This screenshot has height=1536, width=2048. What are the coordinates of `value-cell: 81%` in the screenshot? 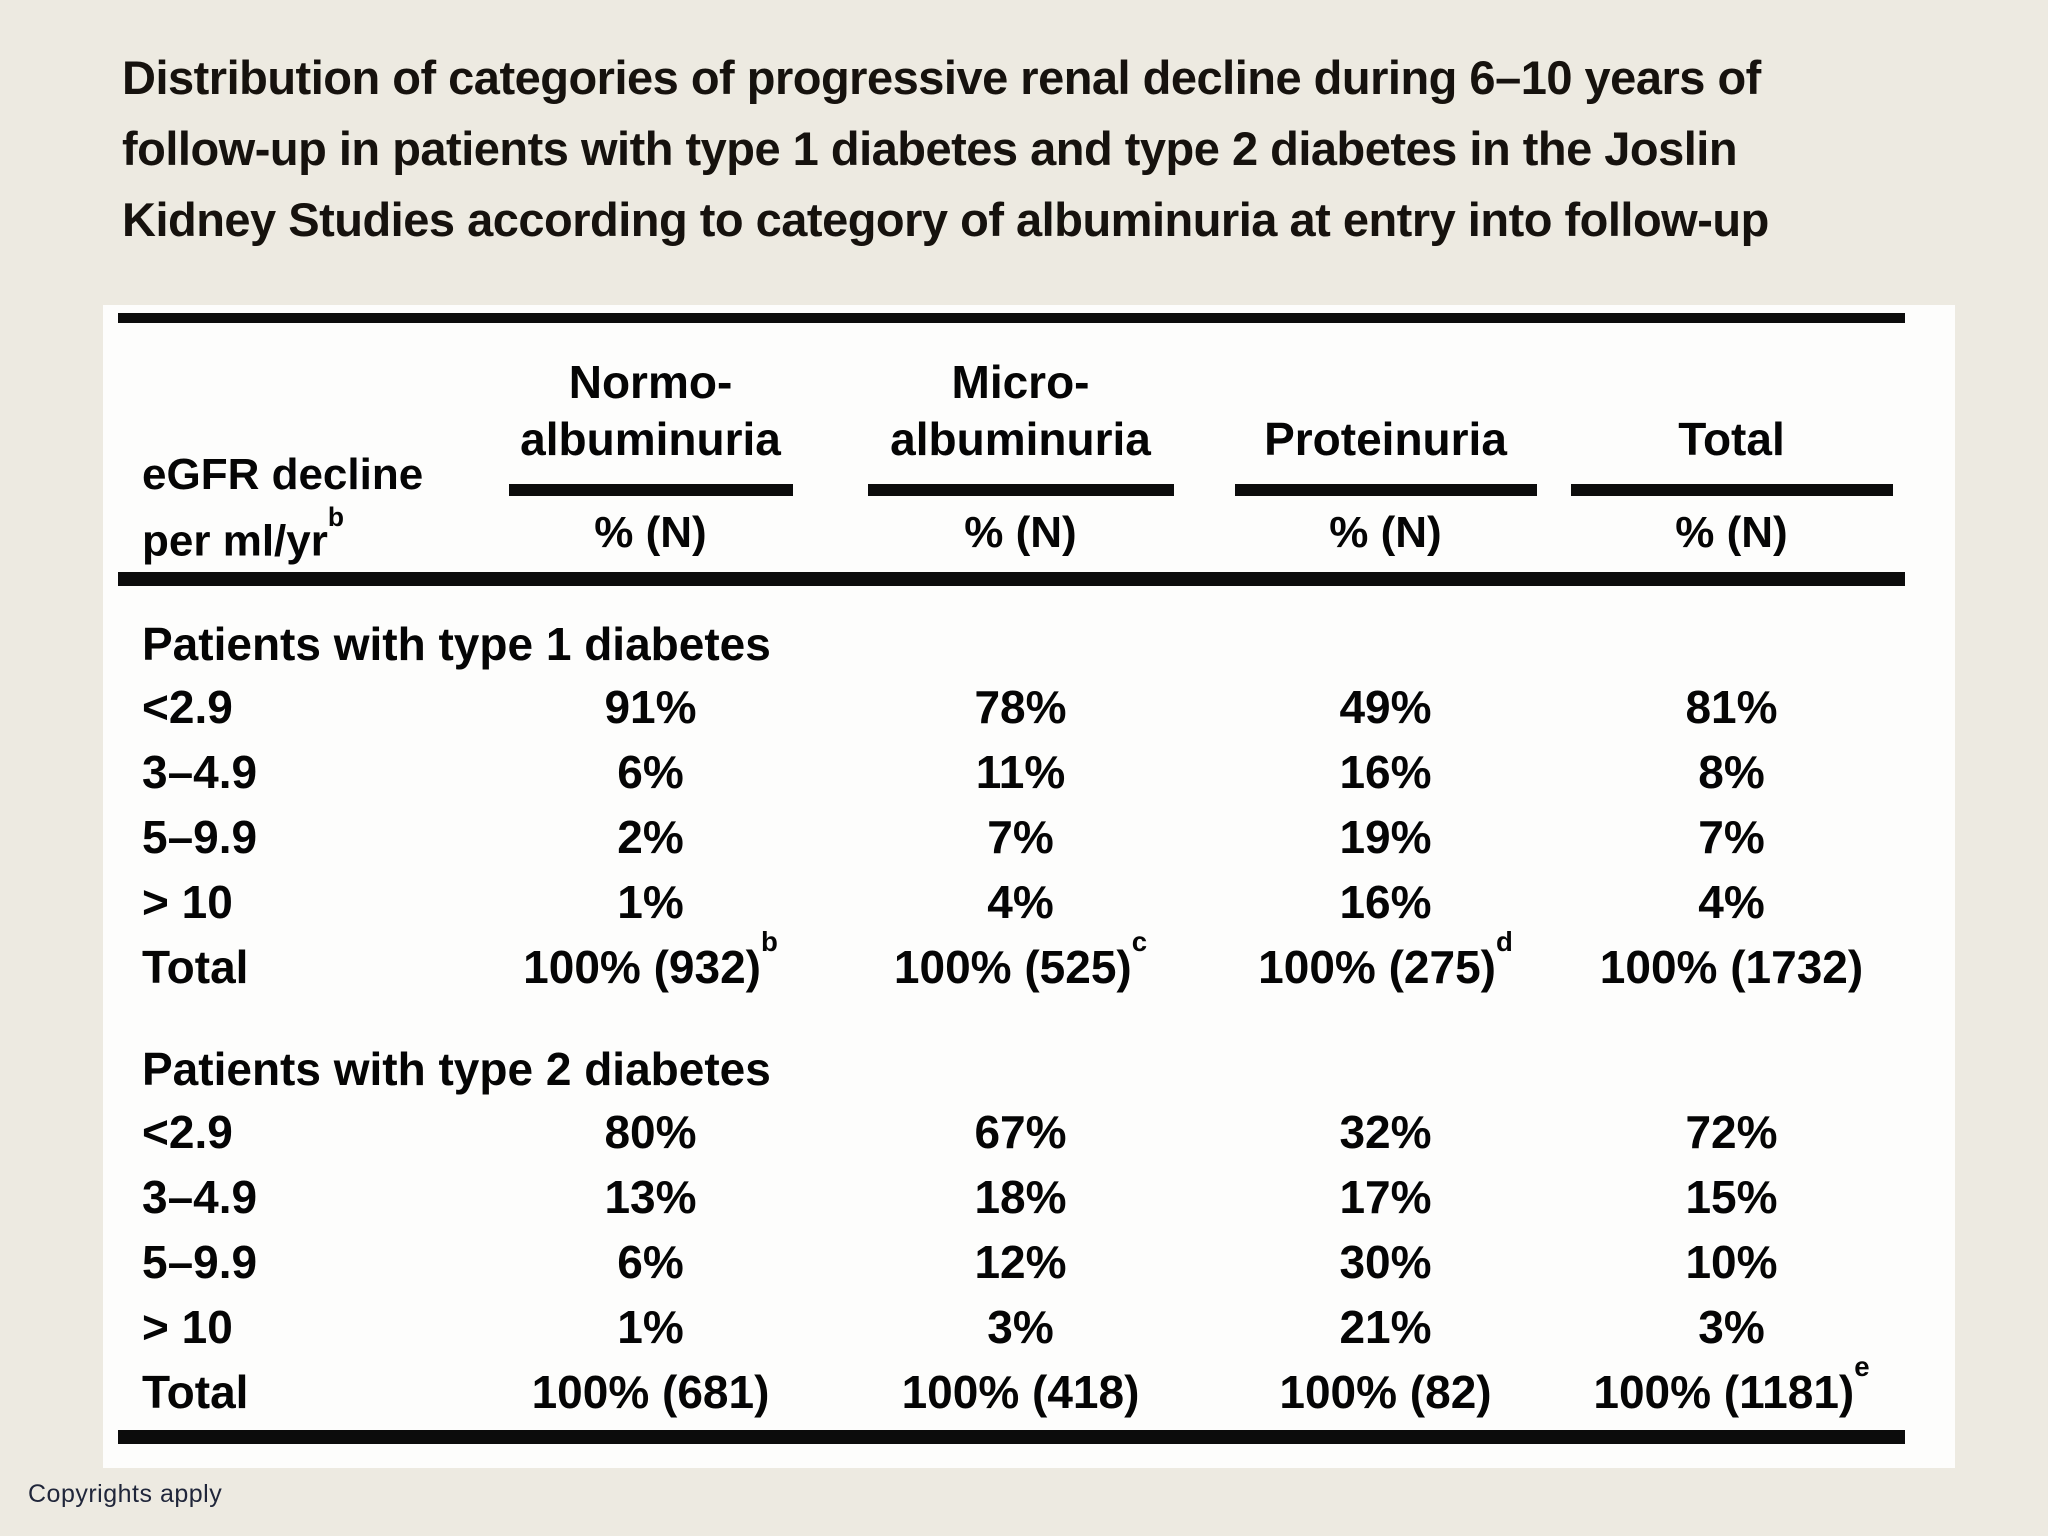 It's located at (1731, 706).